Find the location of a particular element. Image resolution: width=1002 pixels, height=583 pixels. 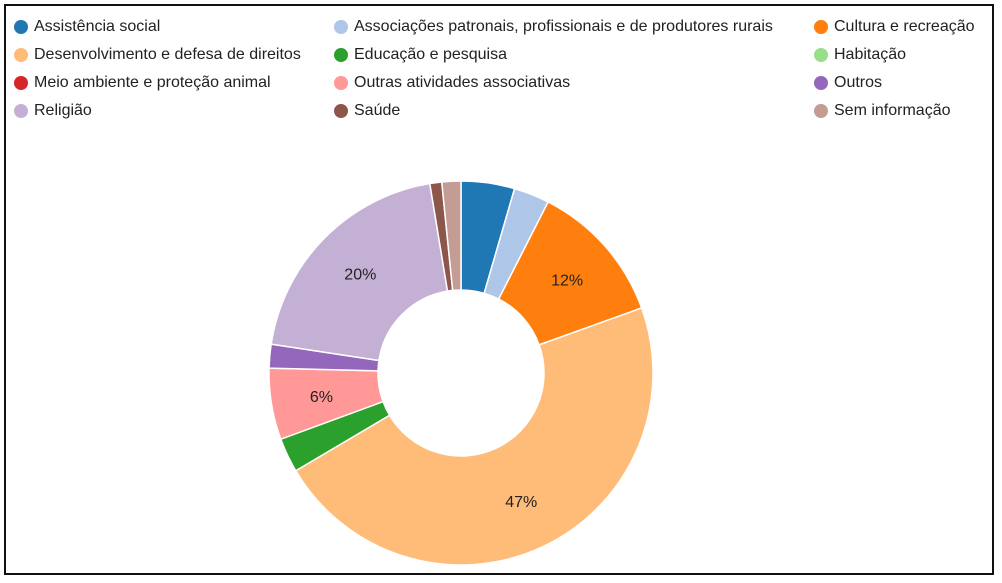

legend-label: Saúde is located at coordinates (377, 110).